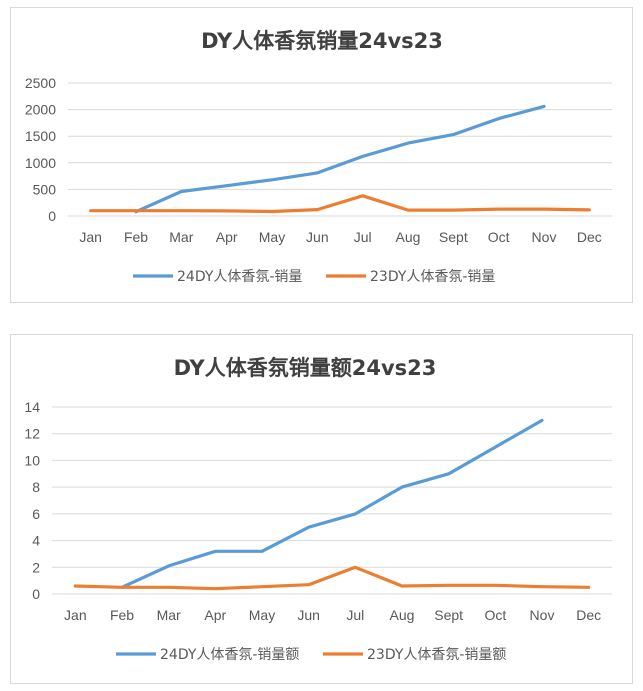 This screenshot has height=691, width=643. Describe the element at coordinates (227, 237) in the screenshot. I see `chart1-x-tick-label: Apr` at that location.